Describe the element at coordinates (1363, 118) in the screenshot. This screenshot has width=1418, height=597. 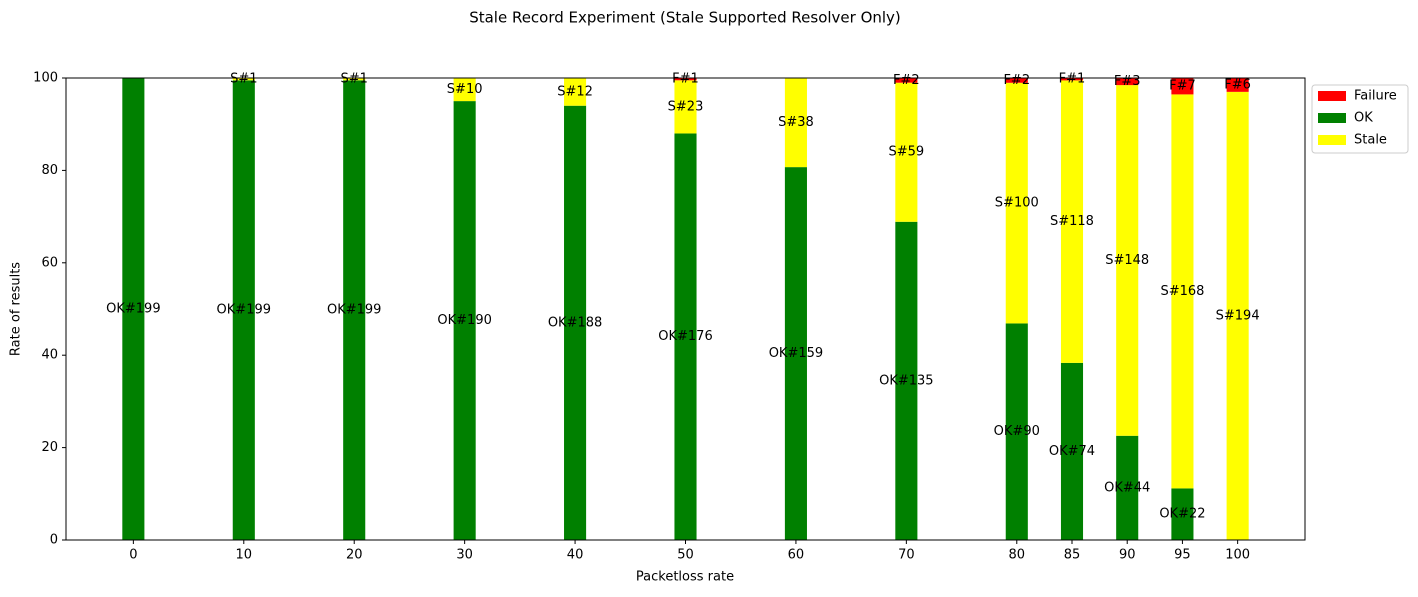
I see `legend-label: OK` at that location.